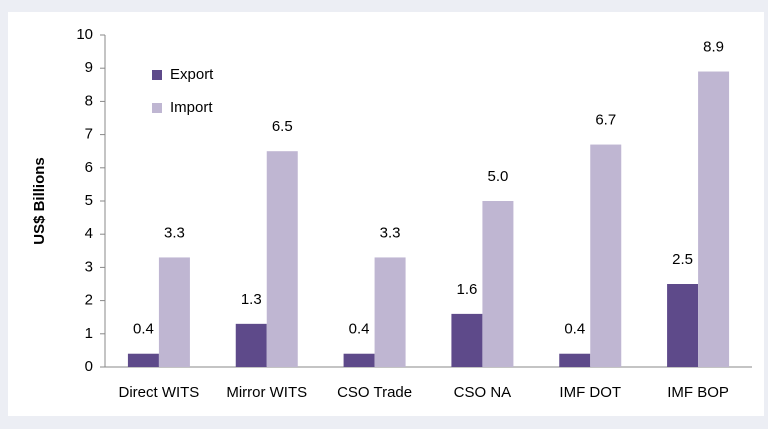 The width and height of the screenshot is (768, 429). Describe the element at coordinates (374, 392) in the screenshot. I see `x-tick-label: CSO Trade` at that location.